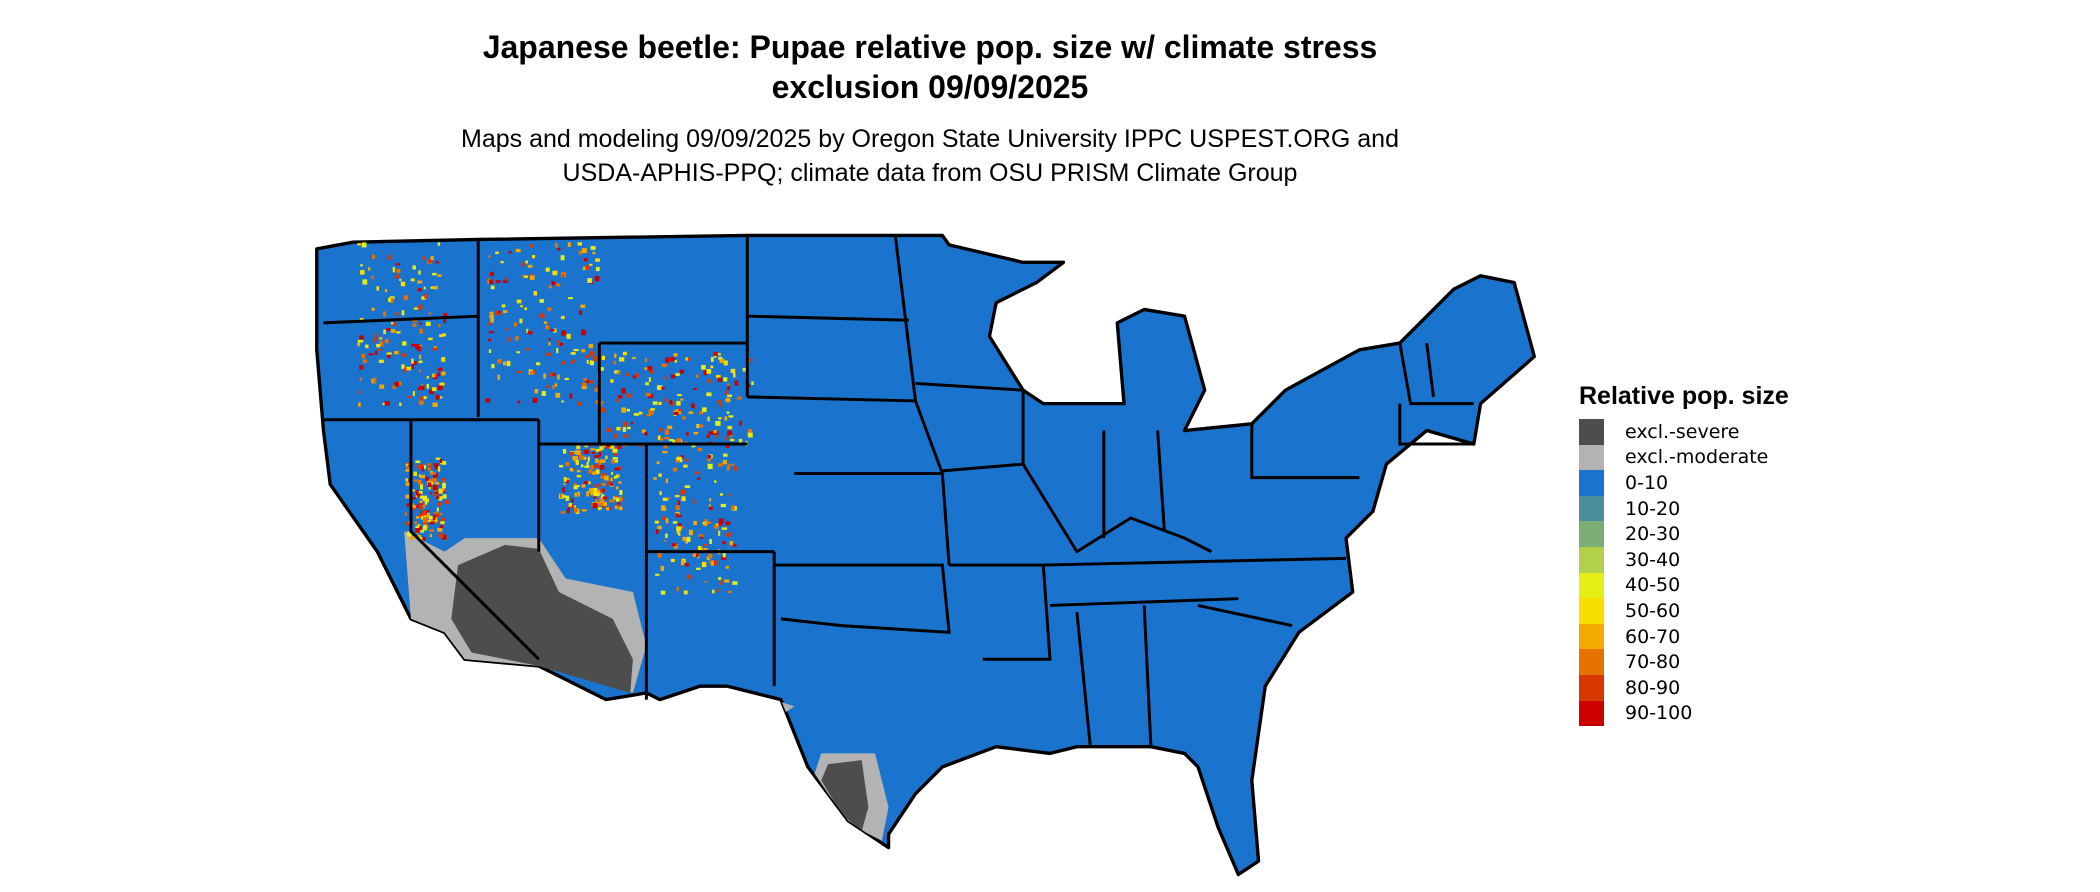 The image size is (2100, 892). Describe the element at coordinates (1653, 610) in the screenshot. I see `legend-label: 50-60` at that location.